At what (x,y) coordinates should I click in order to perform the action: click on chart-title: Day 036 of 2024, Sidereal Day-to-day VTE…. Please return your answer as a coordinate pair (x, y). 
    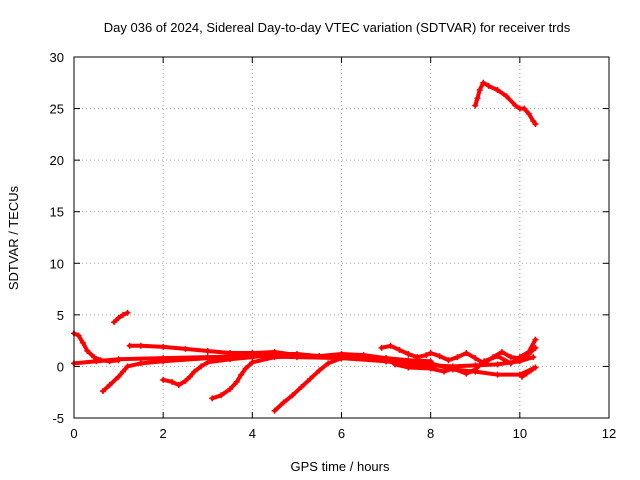
    Looking at the image, I should click on (337, 27).